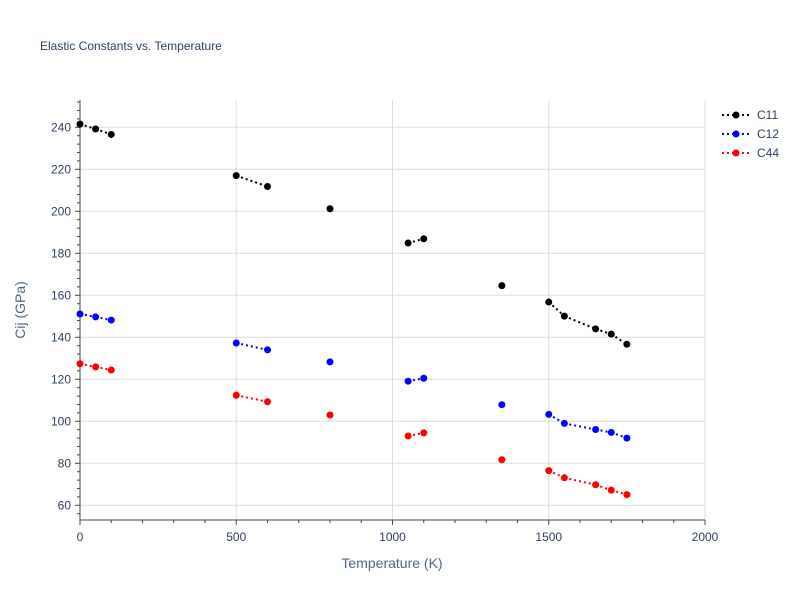 The height and width of the screenshot is (600, 800). What do you see at coordinates (61, 169) in the screenshot?
I see `y-tick-label: 220` at bounding box center [61, 169].